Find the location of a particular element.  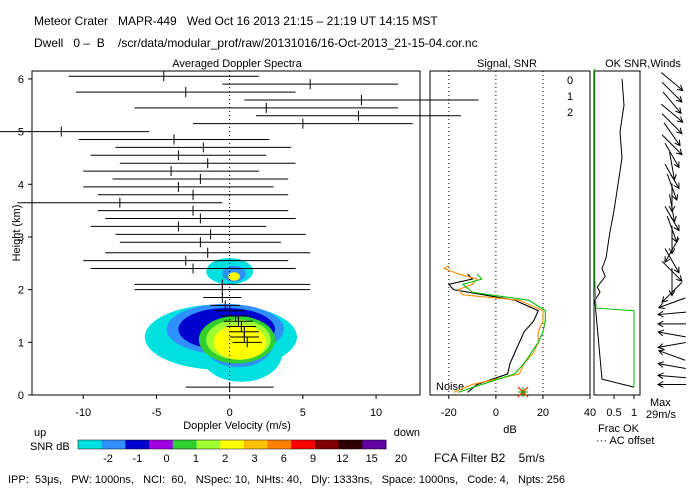

max-label: Max is located at coordinates (660, 403).